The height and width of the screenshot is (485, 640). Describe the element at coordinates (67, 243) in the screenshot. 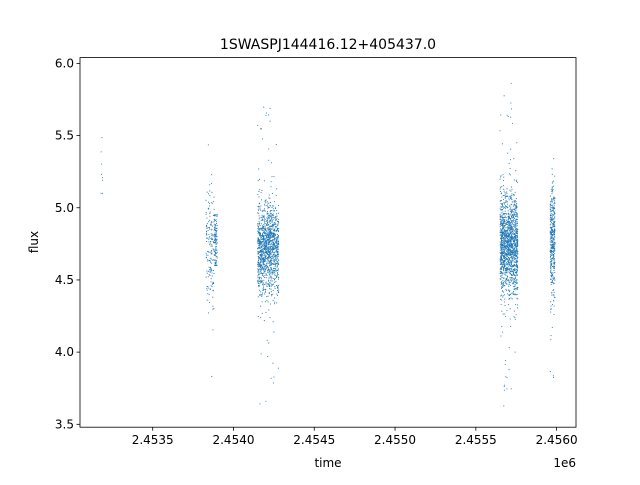

I see `y-axis: 3.54.04.55.05.56.0` at that location.